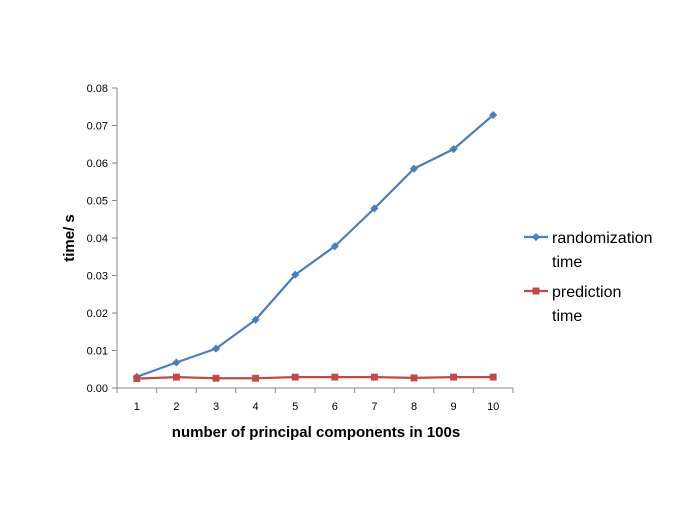 This screenshot has width=677, height=523. I want to click on y-tick-label: 0.04, so click(97, 239).